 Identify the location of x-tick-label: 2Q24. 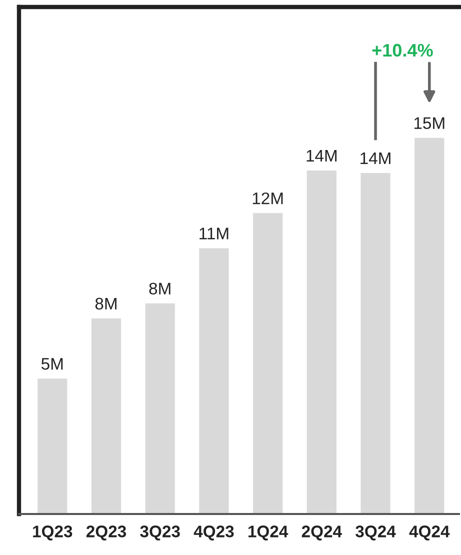
(322, 533).